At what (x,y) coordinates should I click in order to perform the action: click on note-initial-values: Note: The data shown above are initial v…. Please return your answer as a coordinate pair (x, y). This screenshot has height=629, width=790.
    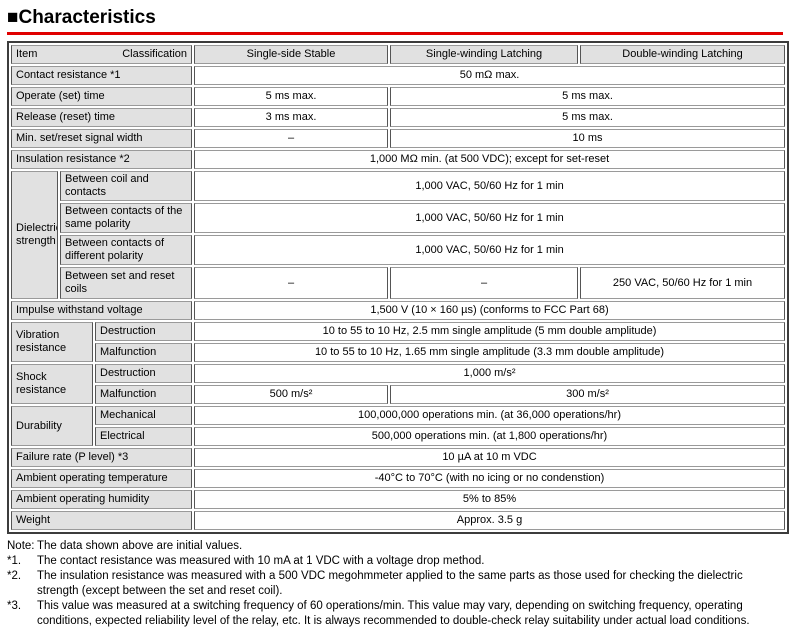
    Looking at the image, I should click on (395, 546).